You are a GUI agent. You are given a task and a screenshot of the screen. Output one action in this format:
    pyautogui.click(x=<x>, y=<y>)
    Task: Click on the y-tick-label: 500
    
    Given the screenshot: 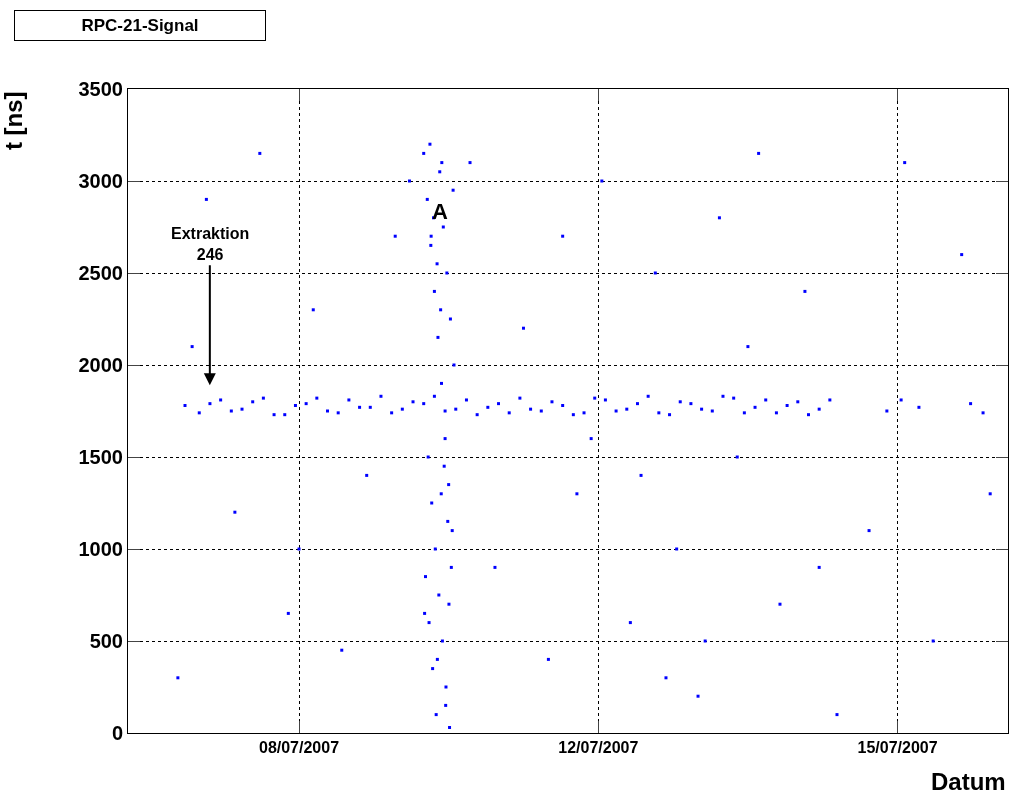 What is the action you would take?
    pyautogui.click(x=106, y=641)
    